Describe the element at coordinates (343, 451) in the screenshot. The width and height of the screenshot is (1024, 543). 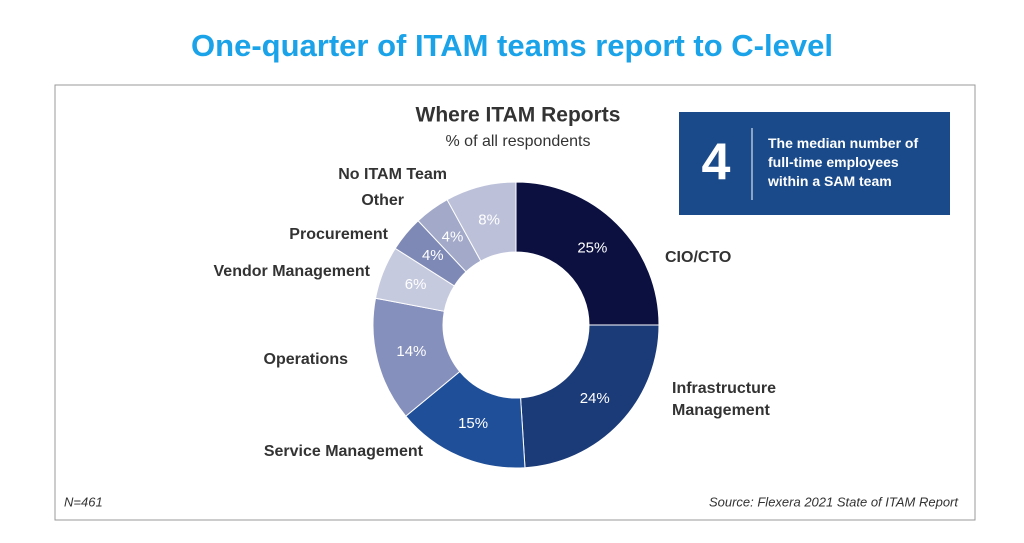
I see `category-label: Service Management` at that location.